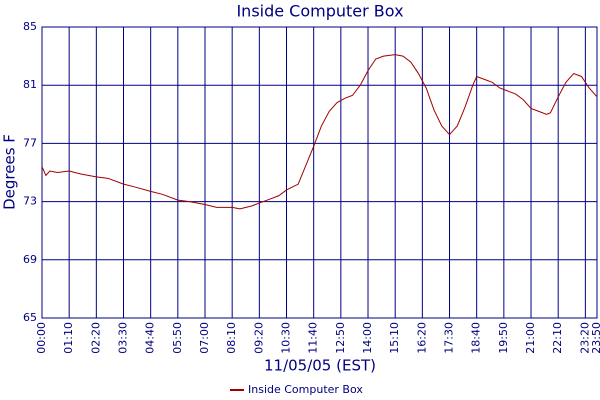 The height and width of the screenshot is (400, 600). Describe the element at coordinates (30, 84) in the screenshot. I see `y-tick-label: 81` at that location.